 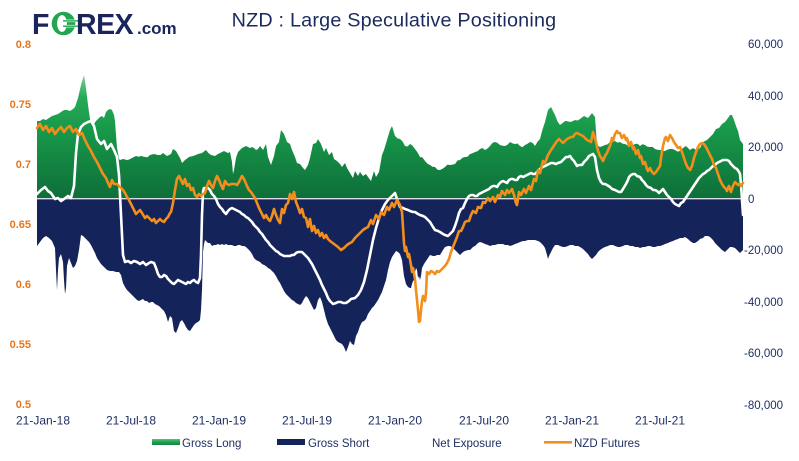 What do you see at coordinates (394, 20) in the screenshot?
I see `svg-text:NZD : Large Speculative Positi: NZD : Large Speculative Positioning` at bounding box center [394, 20].